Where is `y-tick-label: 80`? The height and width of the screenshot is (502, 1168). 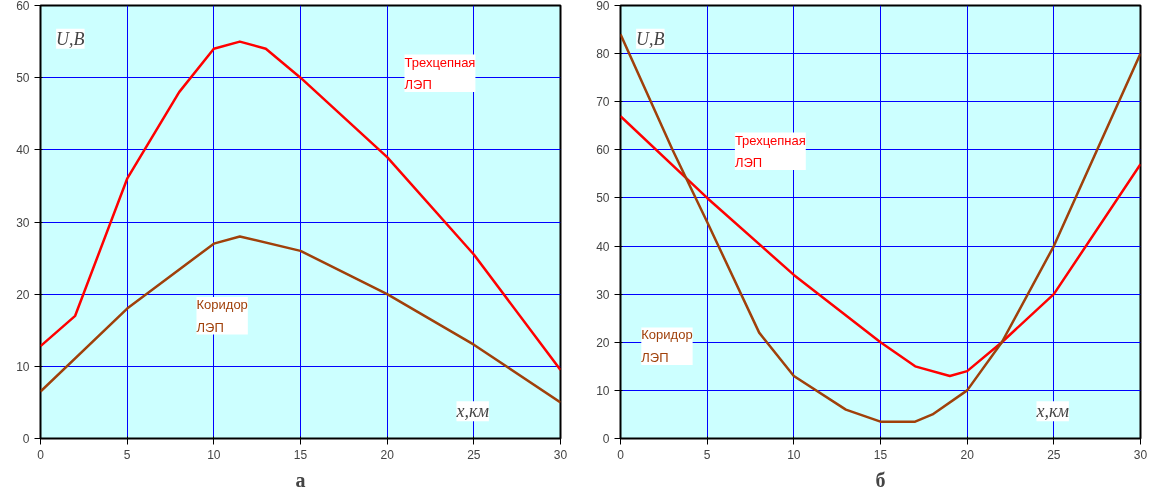 y-tick-label: 80 is located at coordinates (603, 54).